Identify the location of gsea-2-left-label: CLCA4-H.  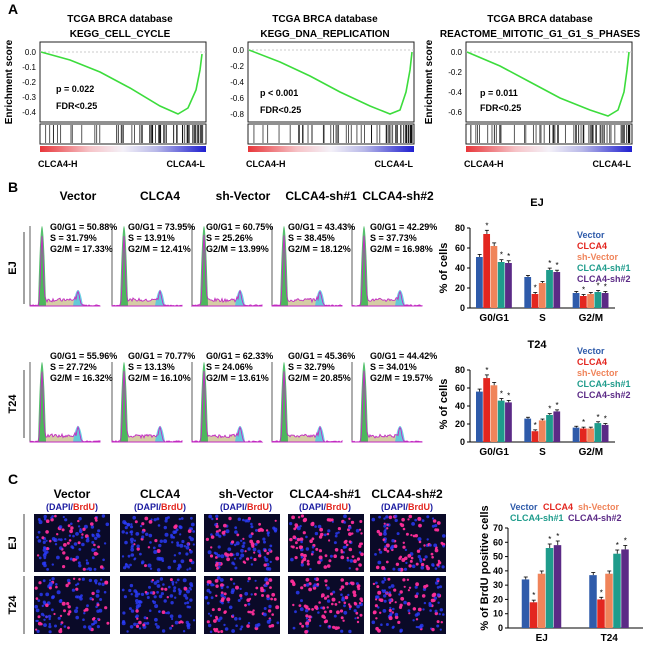
(266, 164).